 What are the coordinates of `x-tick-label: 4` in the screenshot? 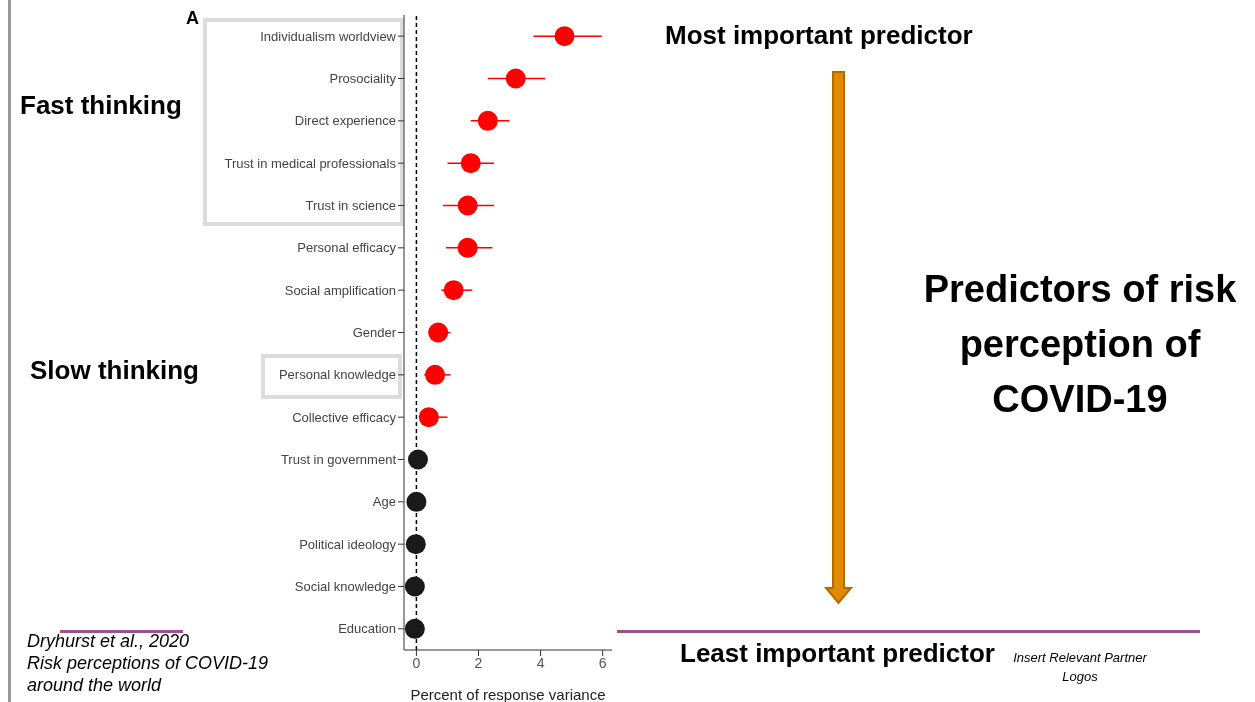 It's located at (540, 662).